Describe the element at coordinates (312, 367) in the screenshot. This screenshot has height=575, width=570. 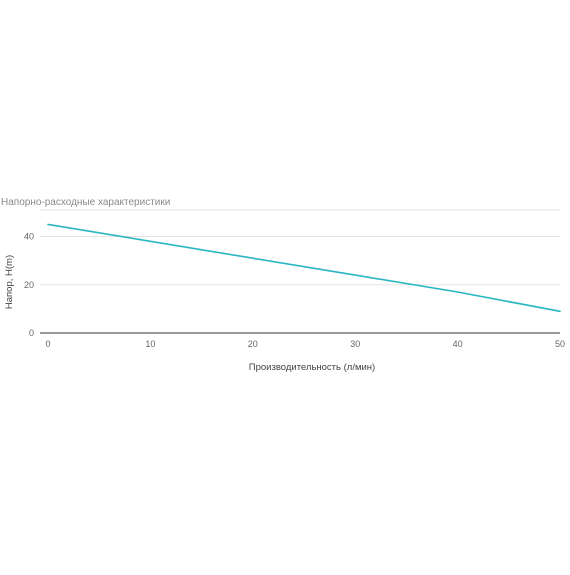
I see `x-axis-title: Производительность (л/мин)` at that location.